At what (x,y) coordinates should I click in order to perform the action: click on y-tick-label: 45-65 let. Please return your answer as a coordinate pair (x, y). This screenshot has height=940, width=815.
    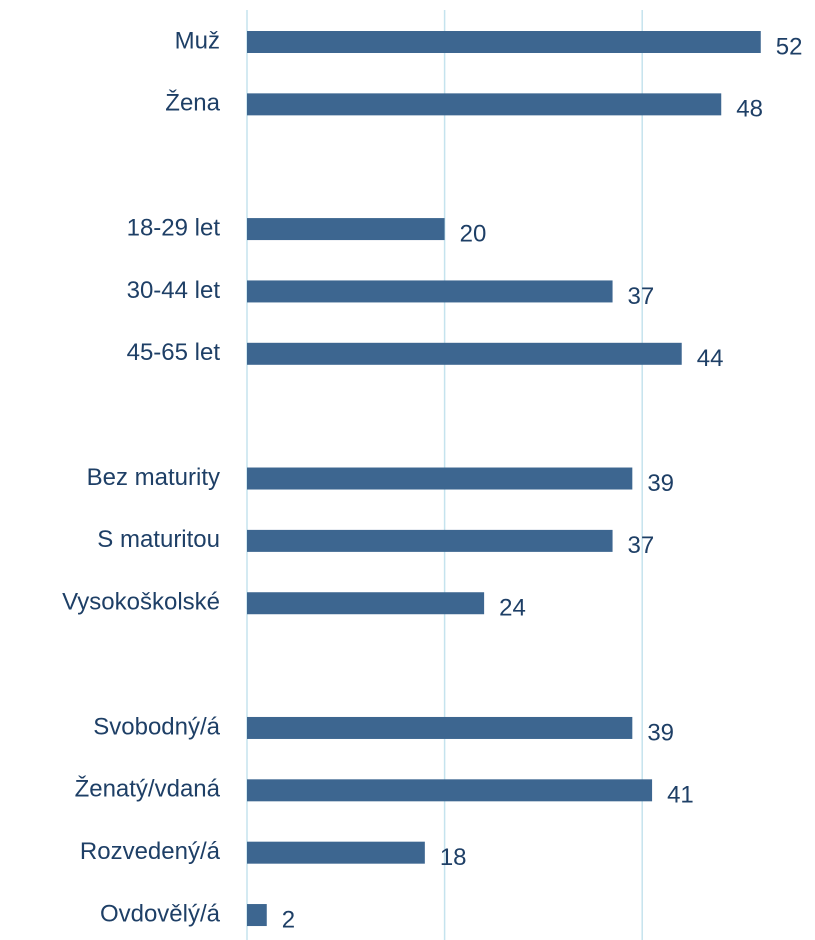
    Looking at the image, I should click on (174, 352).